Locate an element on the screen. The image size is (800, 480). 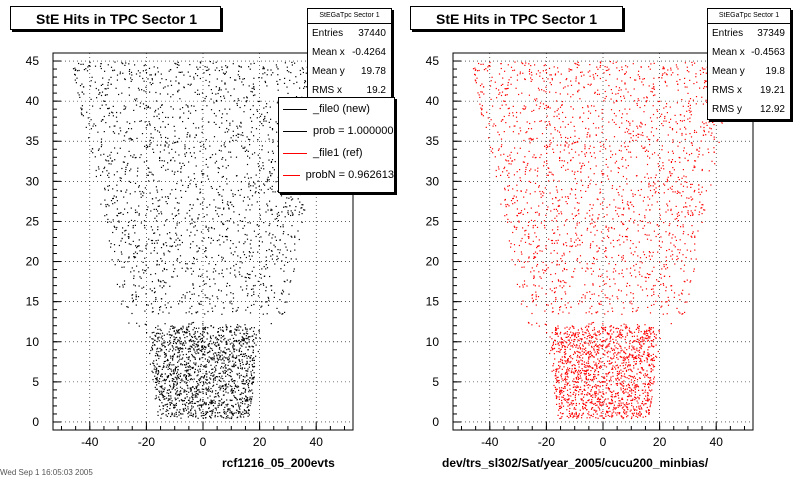
y-tick-label: 45 is located at coordinates (33, 61).